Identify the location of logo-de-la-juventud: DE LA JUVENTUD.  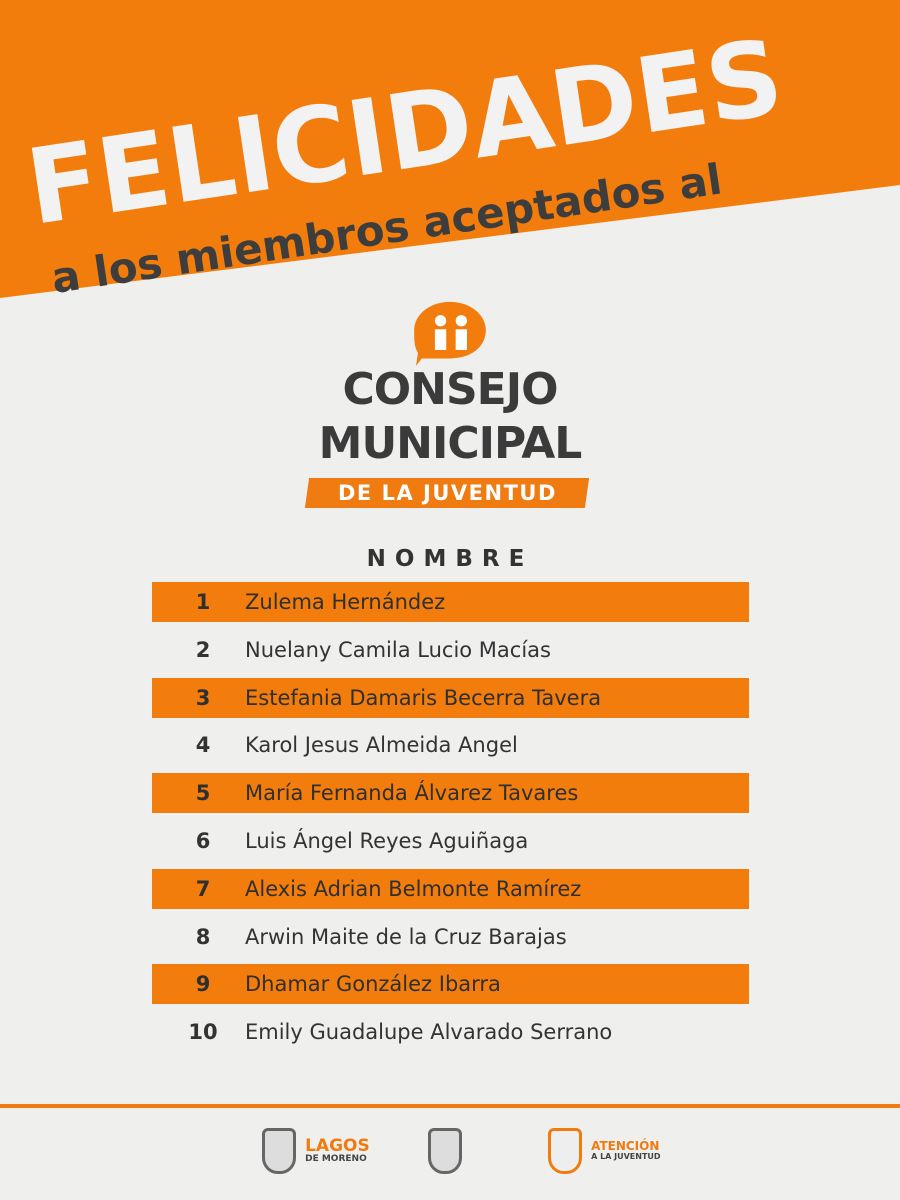
(447, 493).